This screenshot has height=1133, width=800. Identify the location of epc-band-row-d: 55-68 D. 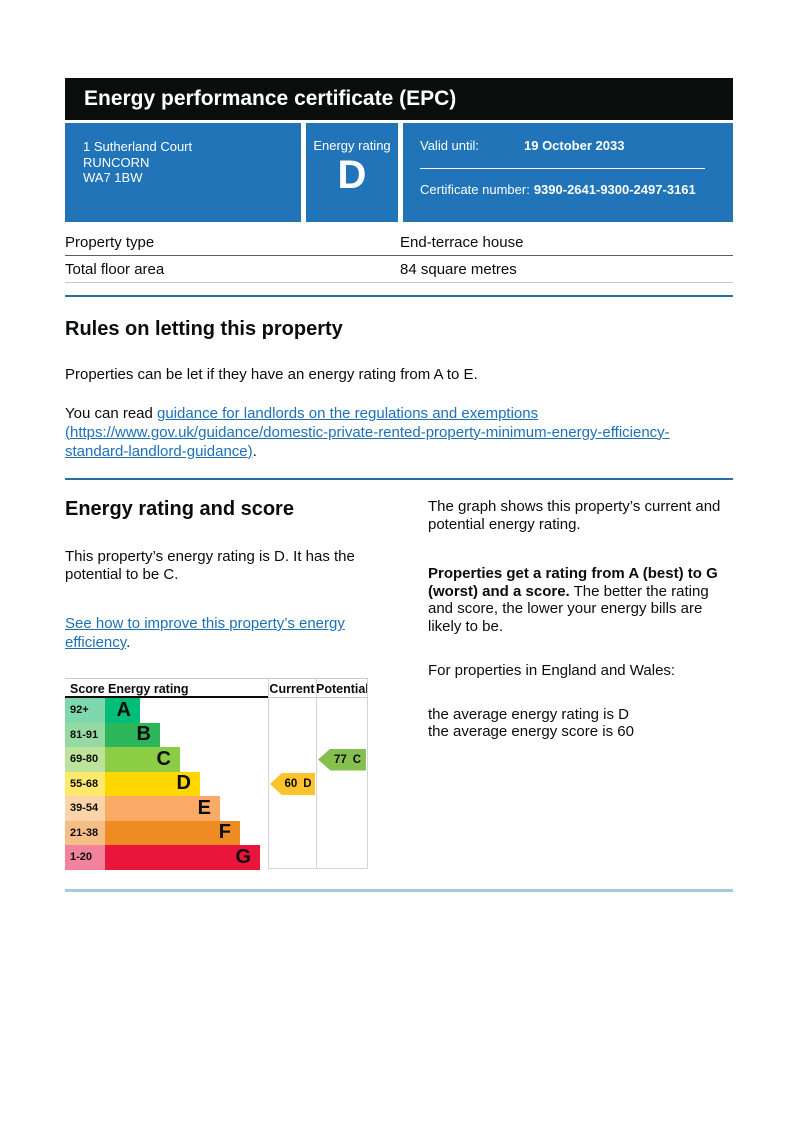
(216, 783).